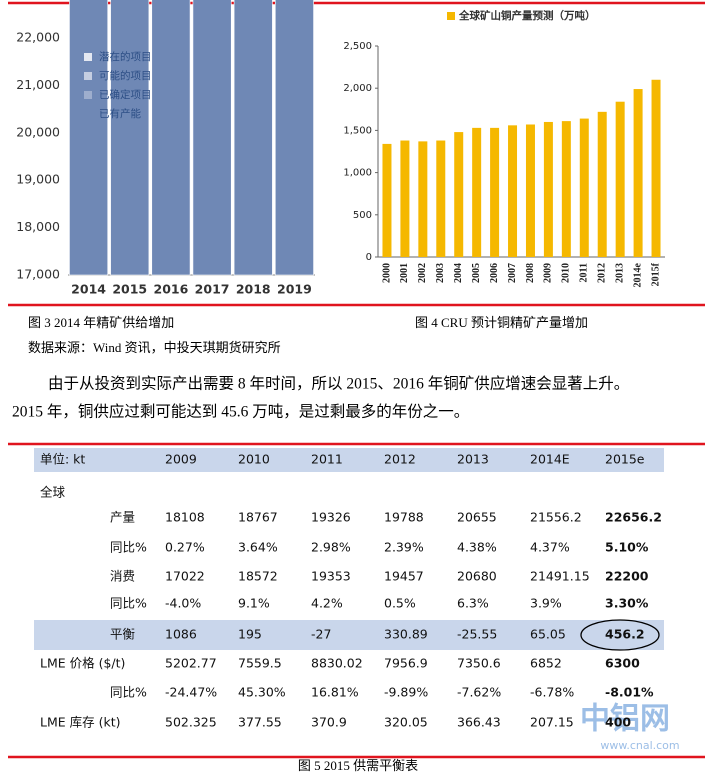 This screenshot has width=717, height=777. I want to click on y-tick-label: 17,000, so click(38, 274).